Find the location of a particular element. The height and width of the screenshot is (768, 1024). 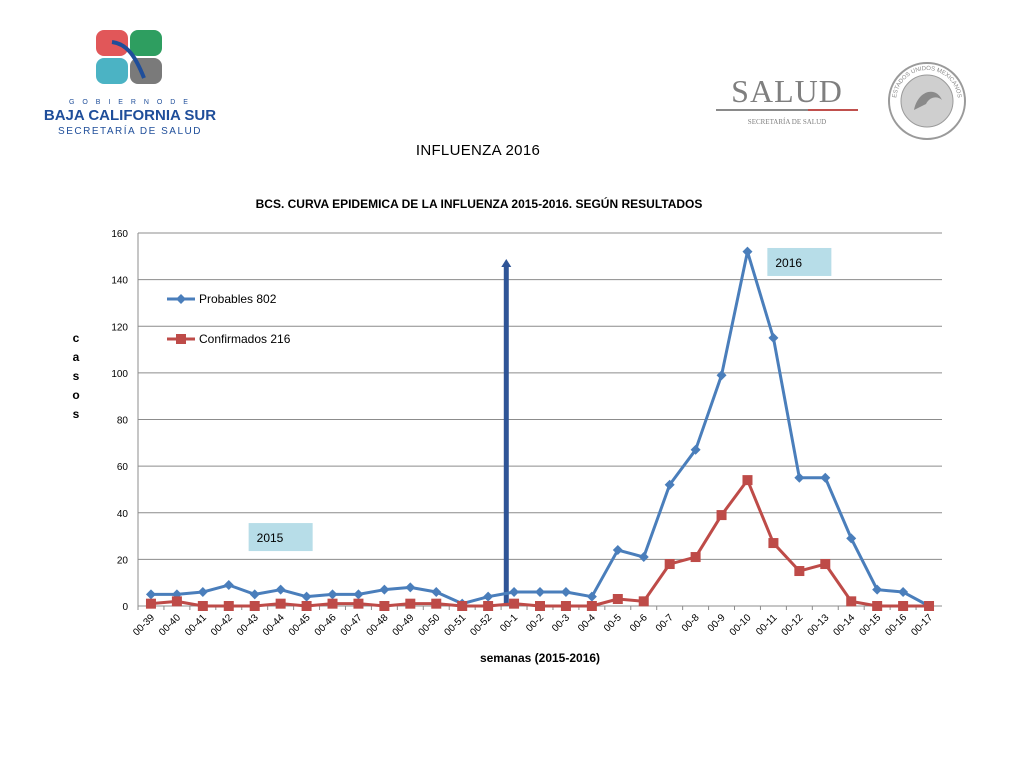

salud-logo-accent is located at coordinates (833, 110).